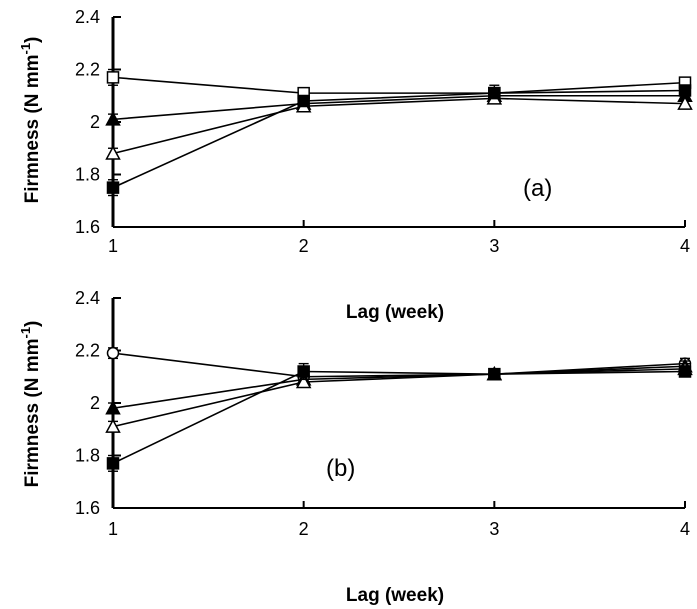 Image resolution: width=697 pixels, height=609 pixels. Describe the element at coordinates (32, 129) in the screenshot. I see `panel-a-y-title-main: Firmness (N mm` at that location.